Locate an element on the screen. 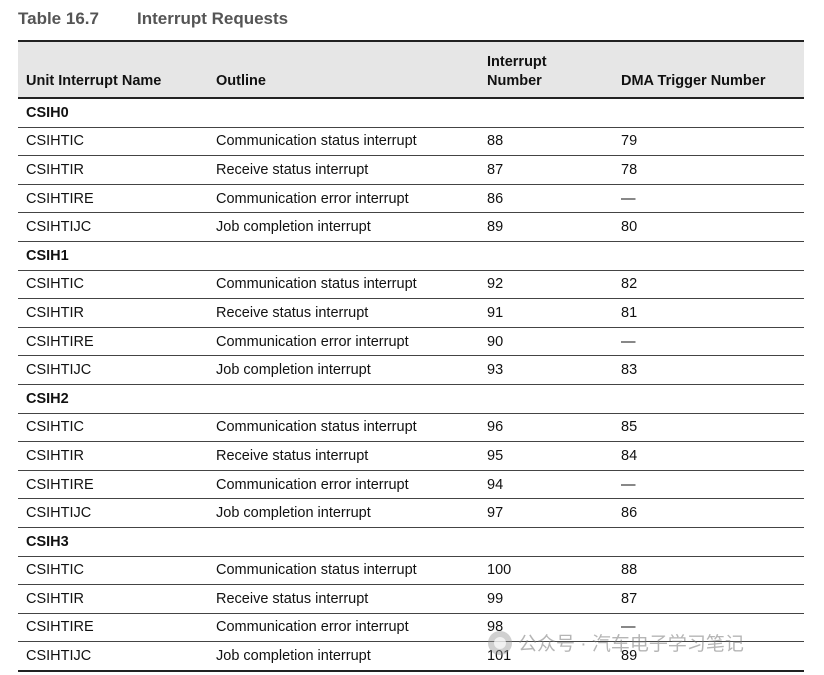 This screenshot has height=675, width=824. table-row: CSIHTIRE Communication error interrupt 94 — is located at coordinates (411, 484).